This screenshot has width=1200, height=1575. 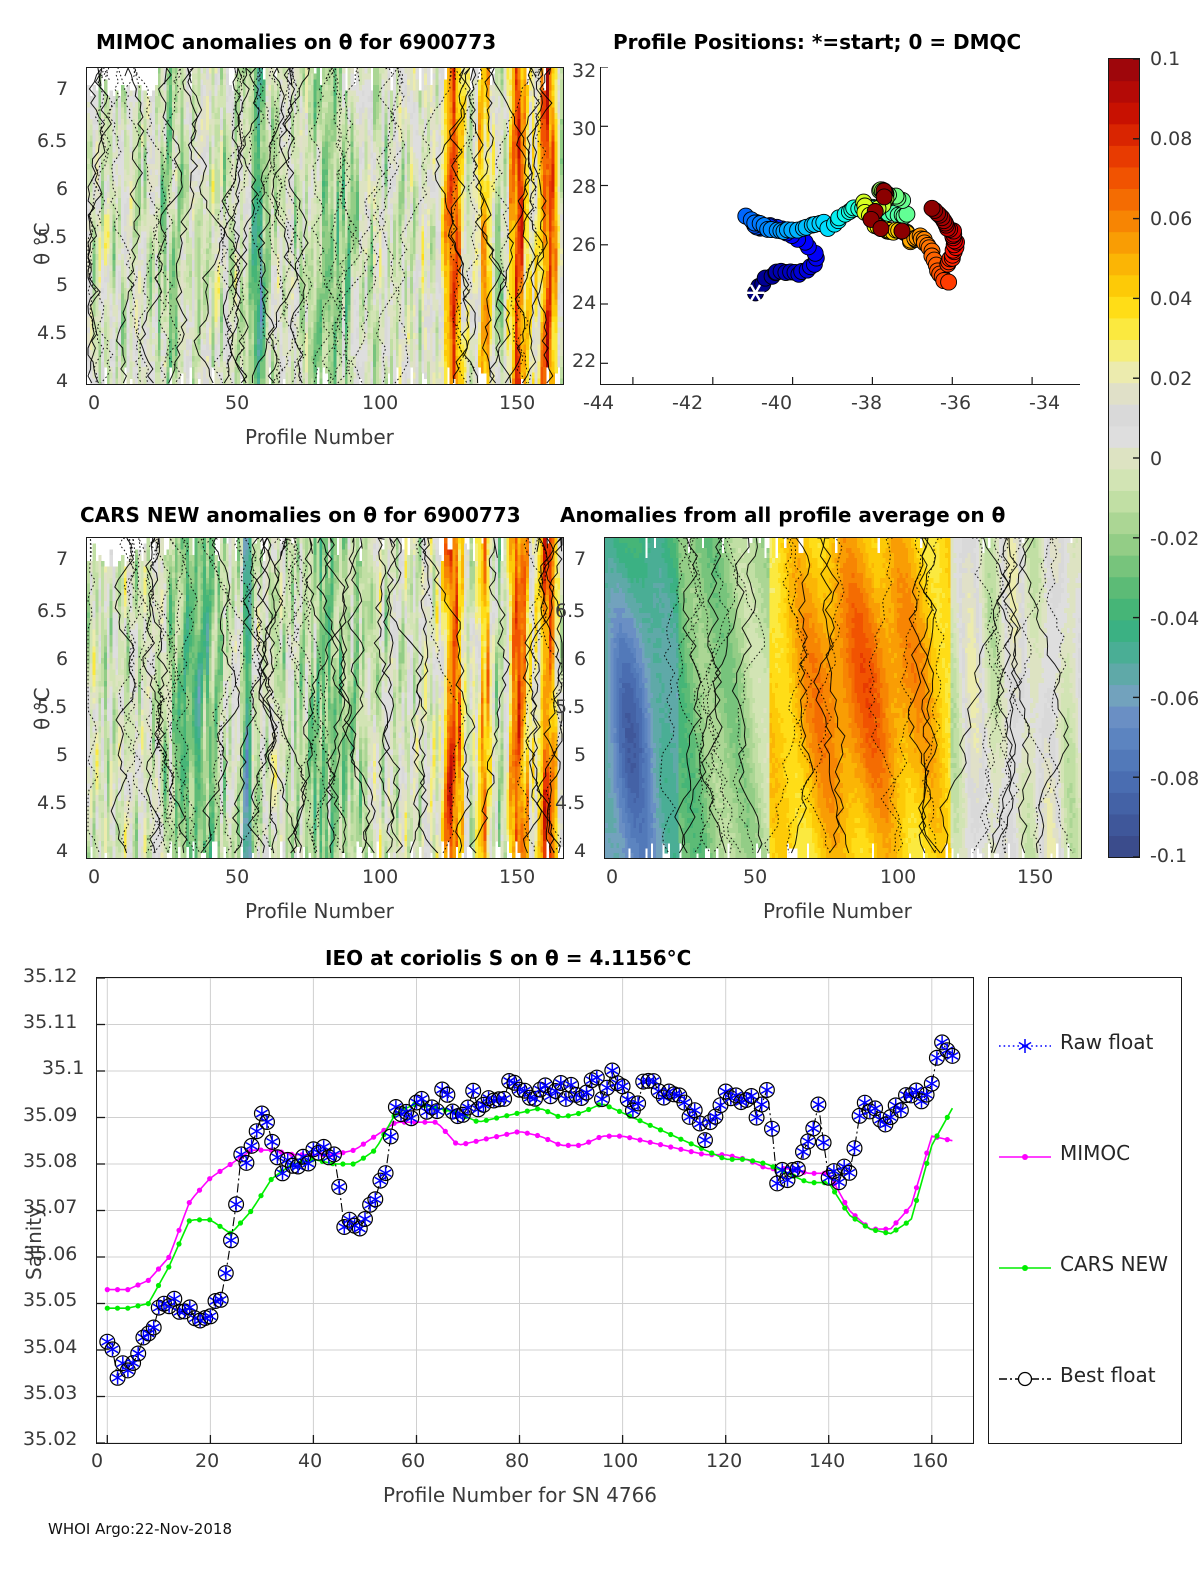 I want to click on colorbar-tick-7: -0.04, so click(x=1174, y=619).